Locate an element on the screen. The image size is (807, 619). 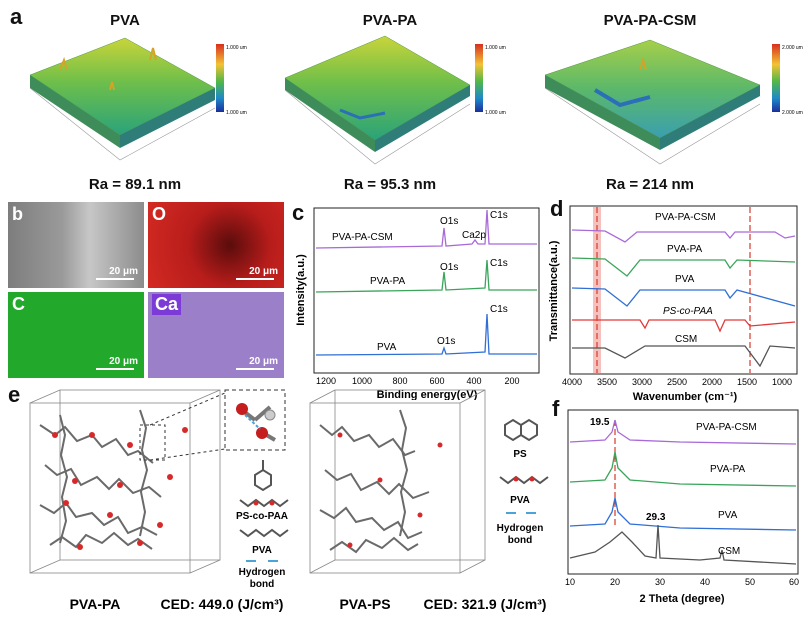
xps-line-pva-pa is located at coordinates (426, 276).